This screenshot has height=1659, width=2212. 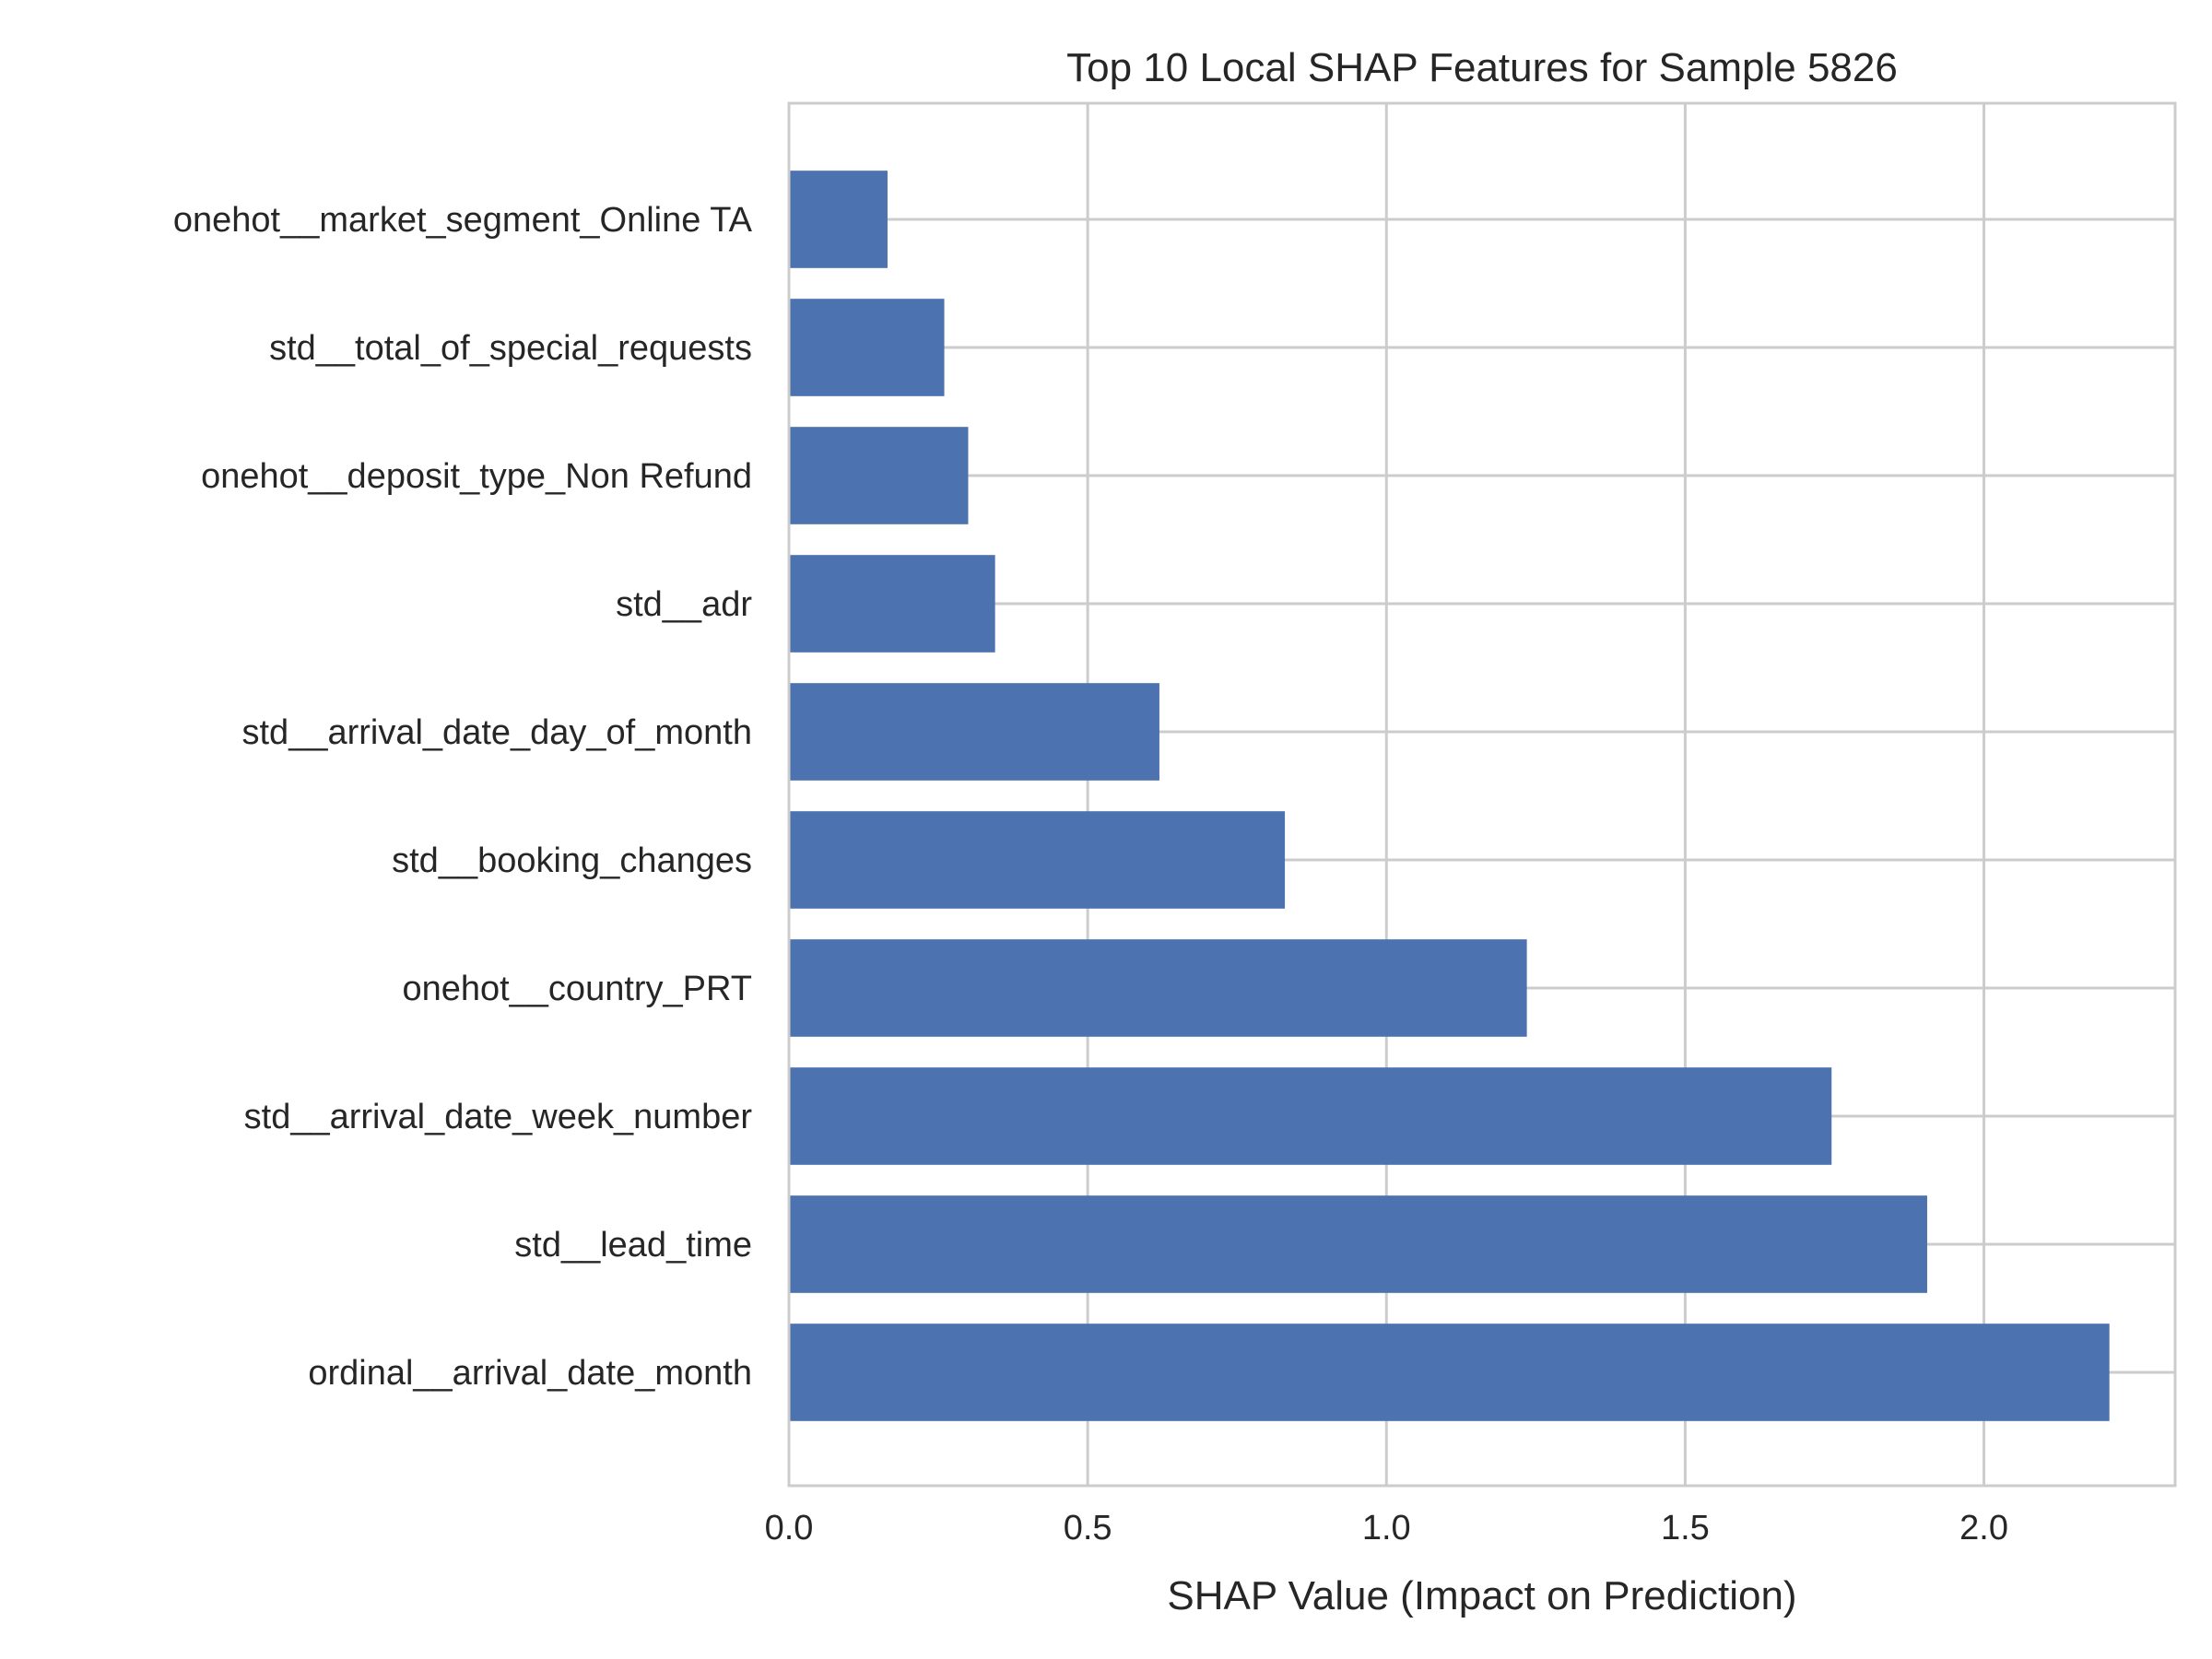 What do you see at coordinates (1685, 1528) in the screenshot?
I see `x-tick-label: 1.5` at bounding box center [1685, 1528].